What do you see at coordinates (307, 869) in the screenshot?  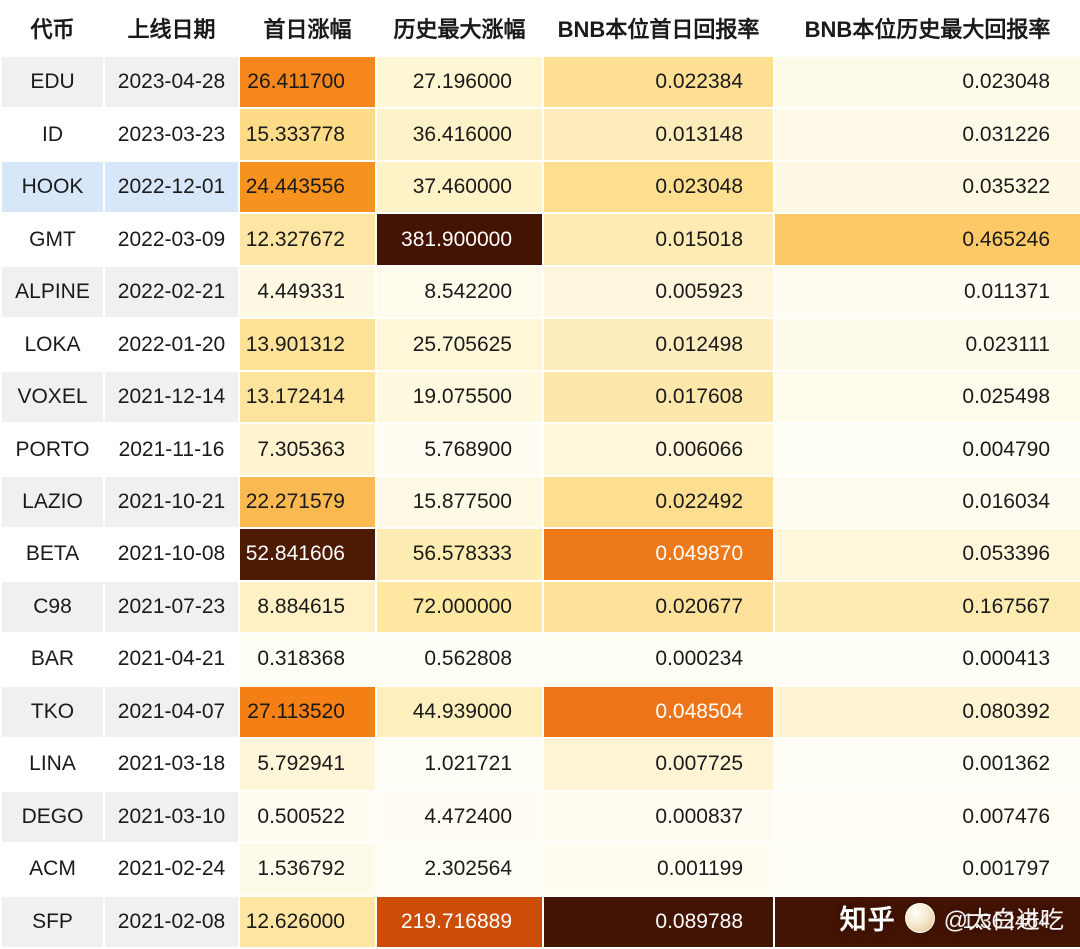 I see `day1-gain-cell: 1.536792` at bounding box center [307, 869].